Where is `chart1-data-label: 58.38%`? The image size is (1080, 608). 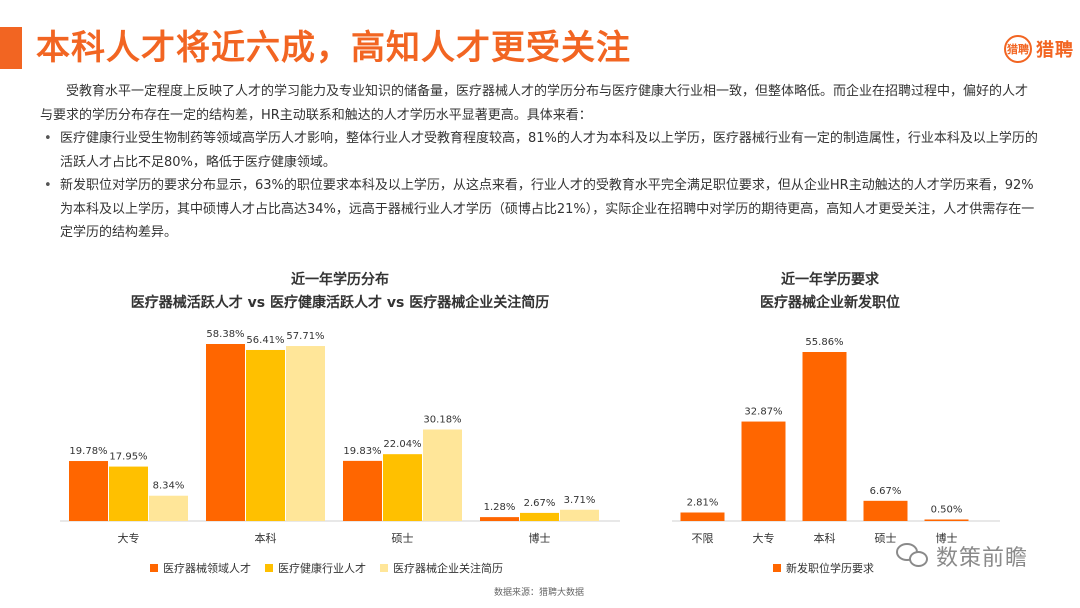 chart1-data-label: 58.38% is located at coordinates (225, 334).